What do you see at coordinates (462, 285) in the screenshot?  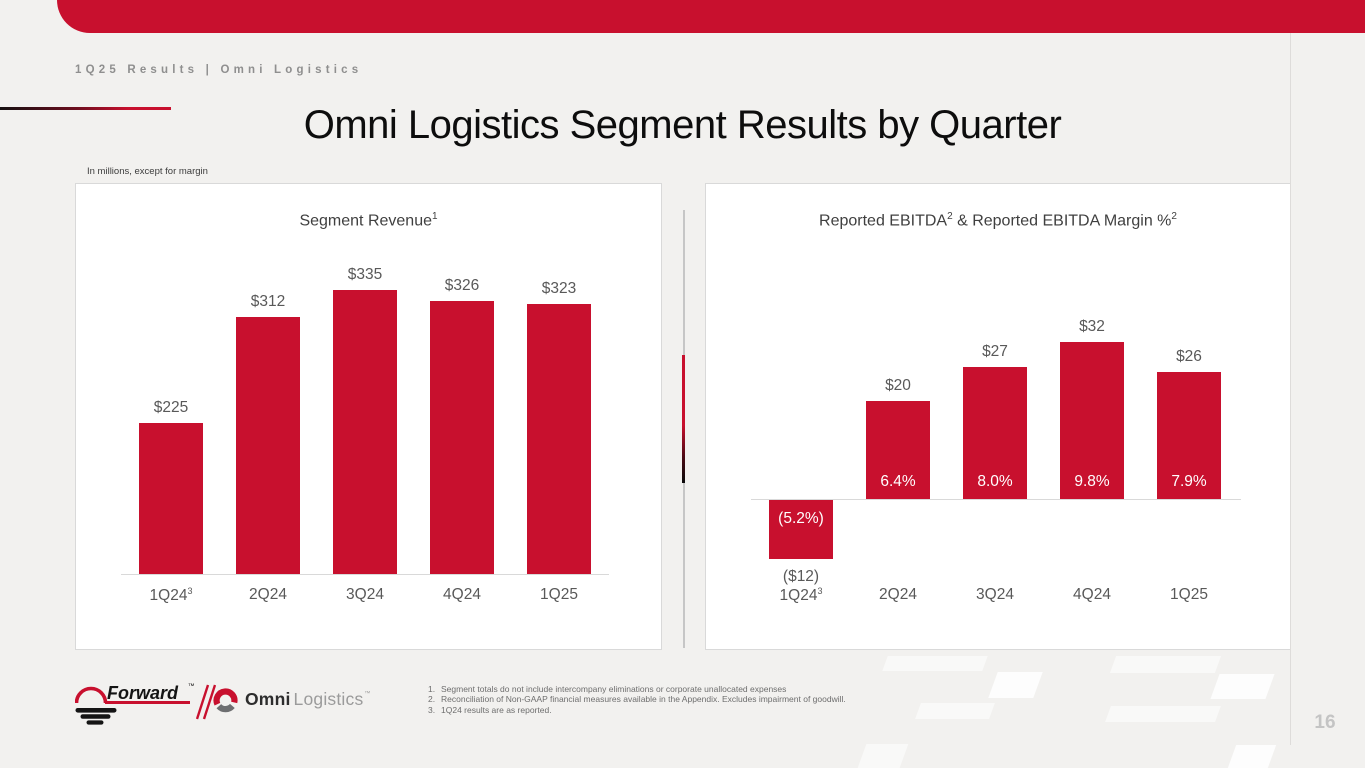 I see `bar-value-label: $326` at bounding box center [462, 285].